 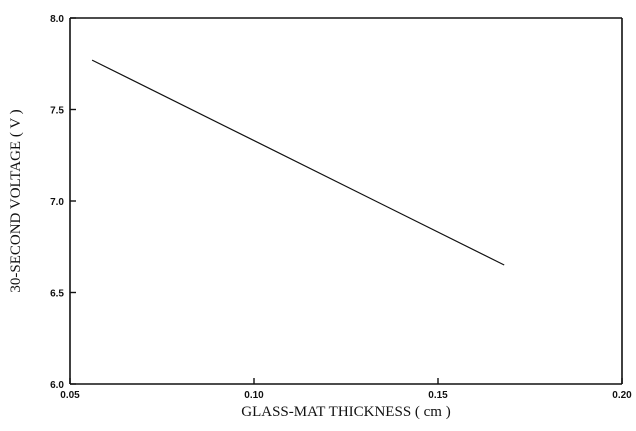 I want to click on y-ticks: 6.0 6.5 7.0 7.5 8.0, so click(x=63, y=202).